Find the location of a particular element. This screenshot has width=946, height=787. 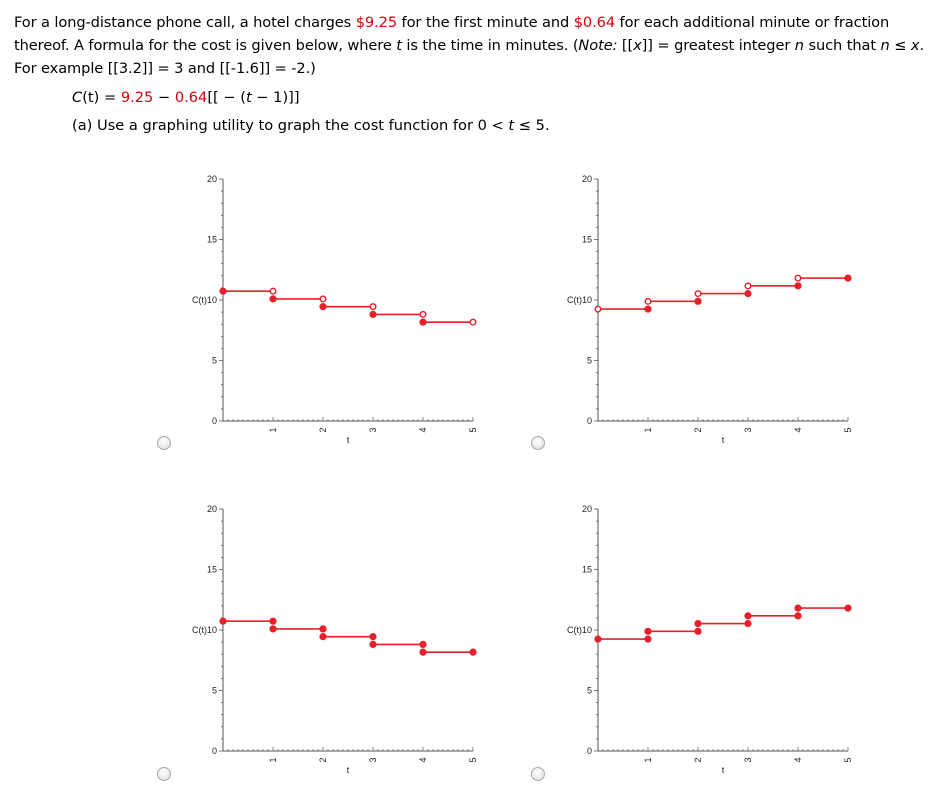

graph-option-3: 0 5 10 15 20 1 2 3 4 5 t C(t) is located at coordinates (325, 640).